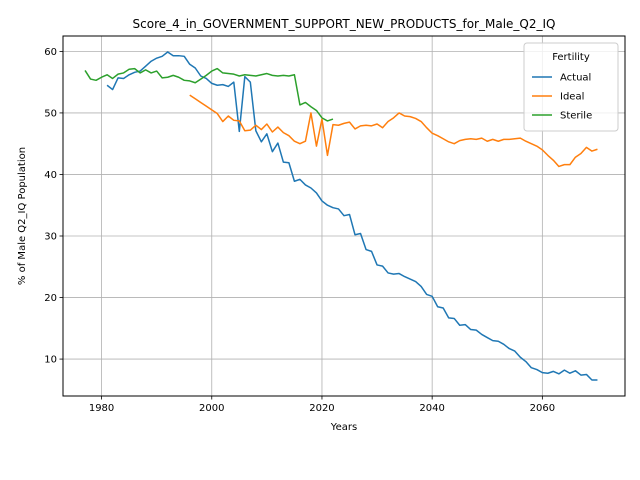 The image size is (640, 480). Describe the element at coordinates (571, 57) in the screenshot. I see `legend-title: Fertility` at that location.